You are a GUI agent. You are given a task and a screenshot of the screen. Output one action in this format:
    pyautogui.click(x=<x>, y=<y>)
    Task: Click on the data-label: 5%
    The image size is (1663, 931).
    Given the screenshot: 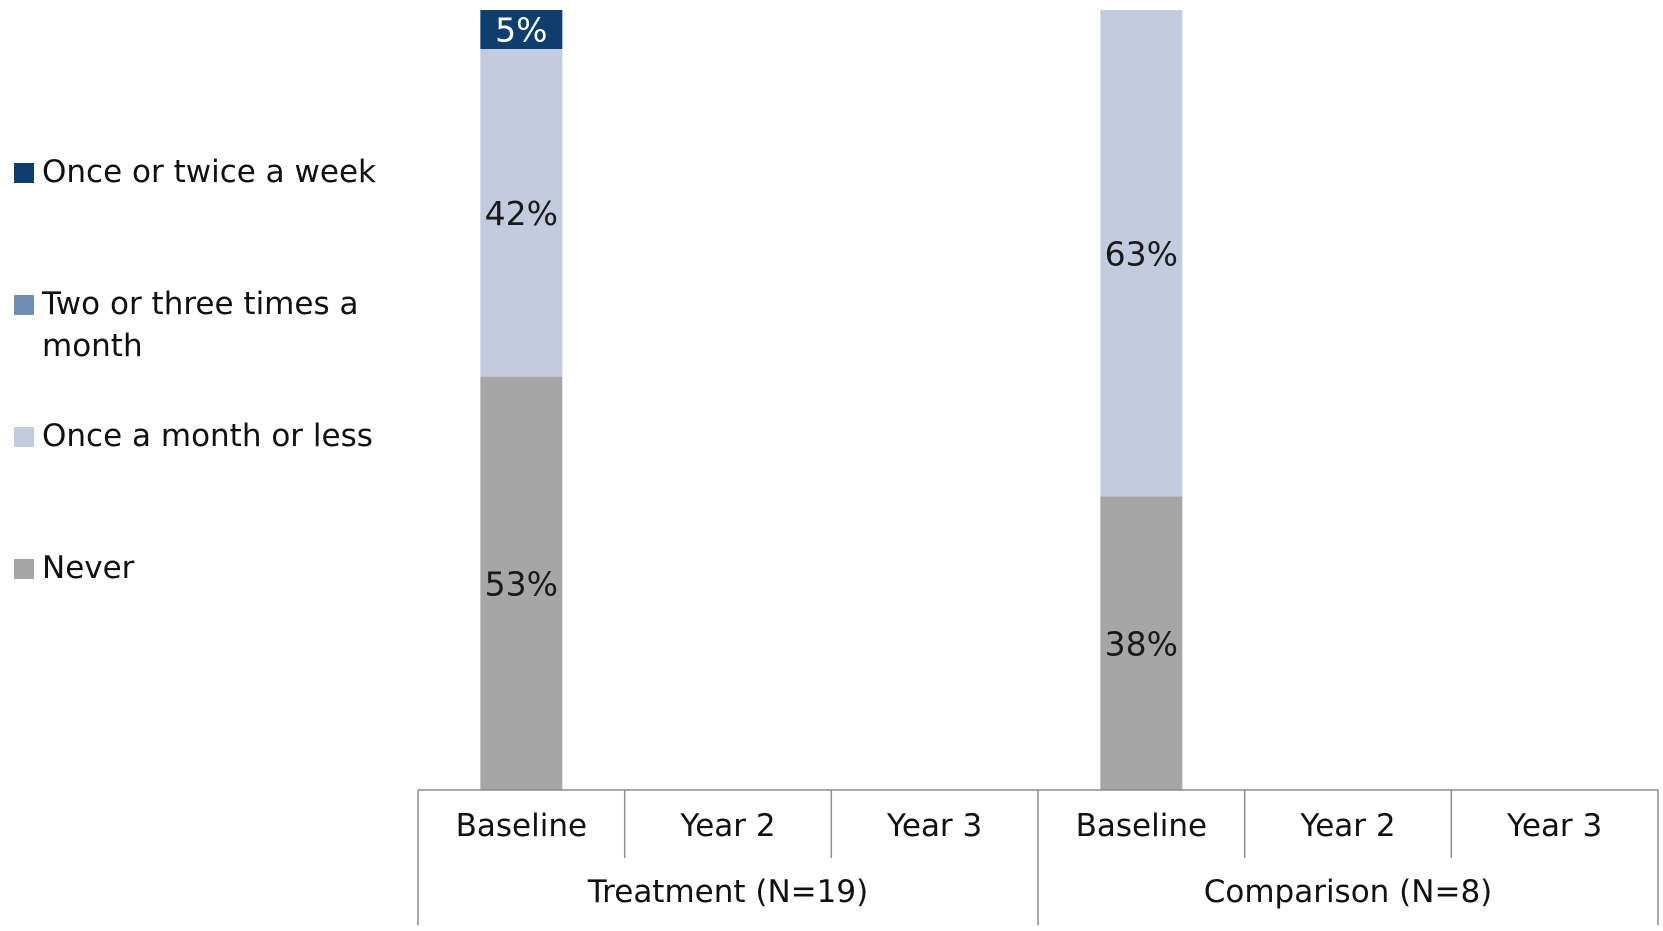 What is the action you would take?
    pyautogui.click(x=521, y=30)
    